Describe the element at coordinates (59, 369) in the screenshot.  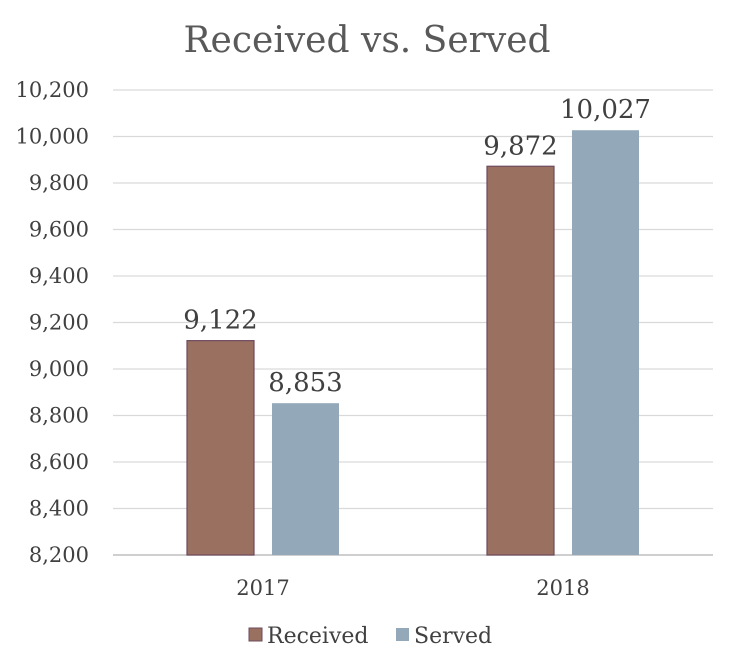
I see `y-tick-label: 9,000` at that location.